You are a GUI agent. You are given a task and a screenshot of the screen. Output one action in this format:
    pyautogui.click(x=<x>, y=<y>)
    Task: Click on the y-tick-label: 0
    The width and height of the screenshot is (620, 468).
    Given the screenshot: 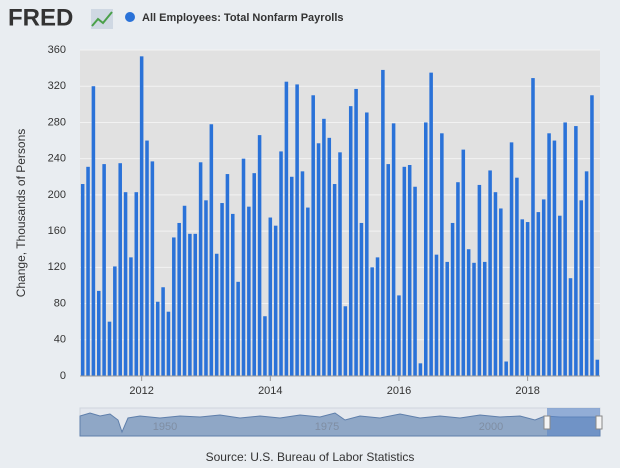 What is the action you would take?
    pyautogui.click(x=63, y=376)
    